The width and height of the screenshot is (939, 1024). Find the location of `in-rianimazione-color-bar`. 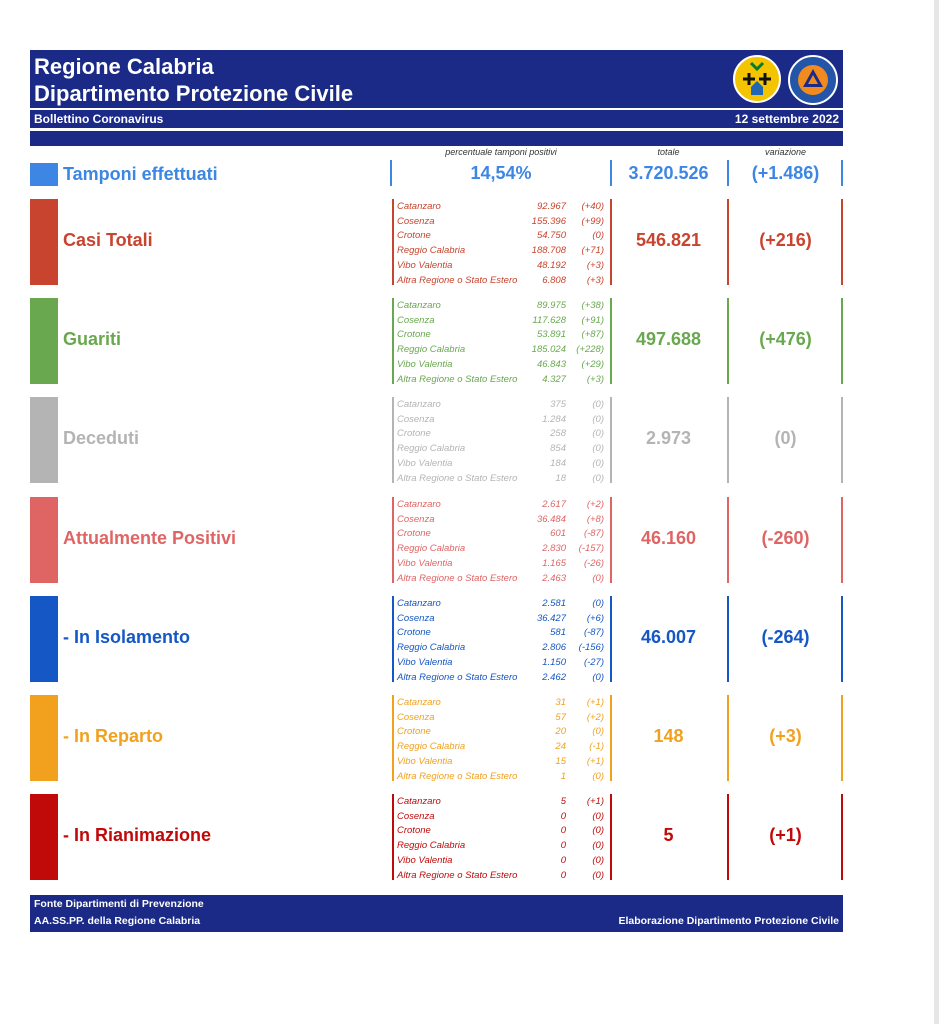

in-rianimazione-color-bar is located at coordinates (44, 837).